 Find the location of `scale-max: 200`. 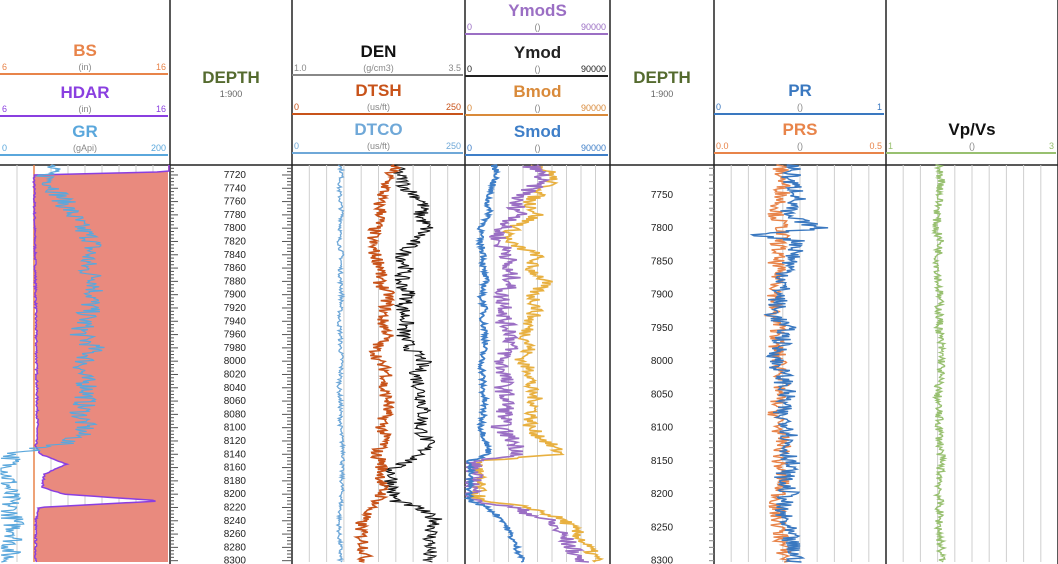

scale-max: 200 is located at coordinates (158, 148).